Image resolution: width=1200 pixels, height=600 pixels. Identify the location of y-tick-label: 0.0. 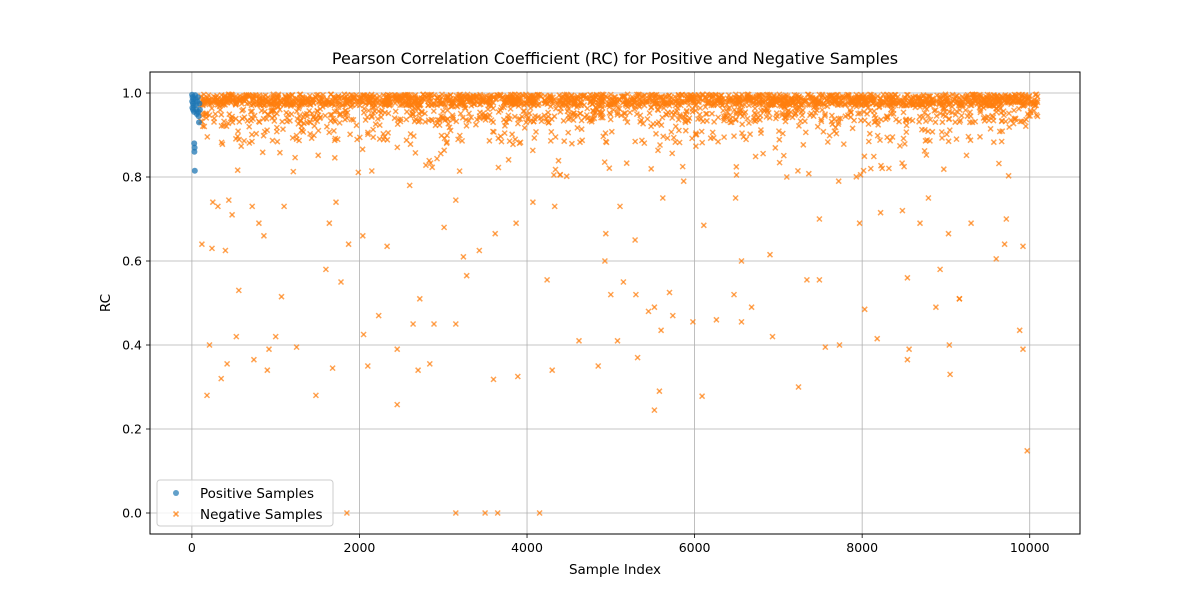
(132, 513).